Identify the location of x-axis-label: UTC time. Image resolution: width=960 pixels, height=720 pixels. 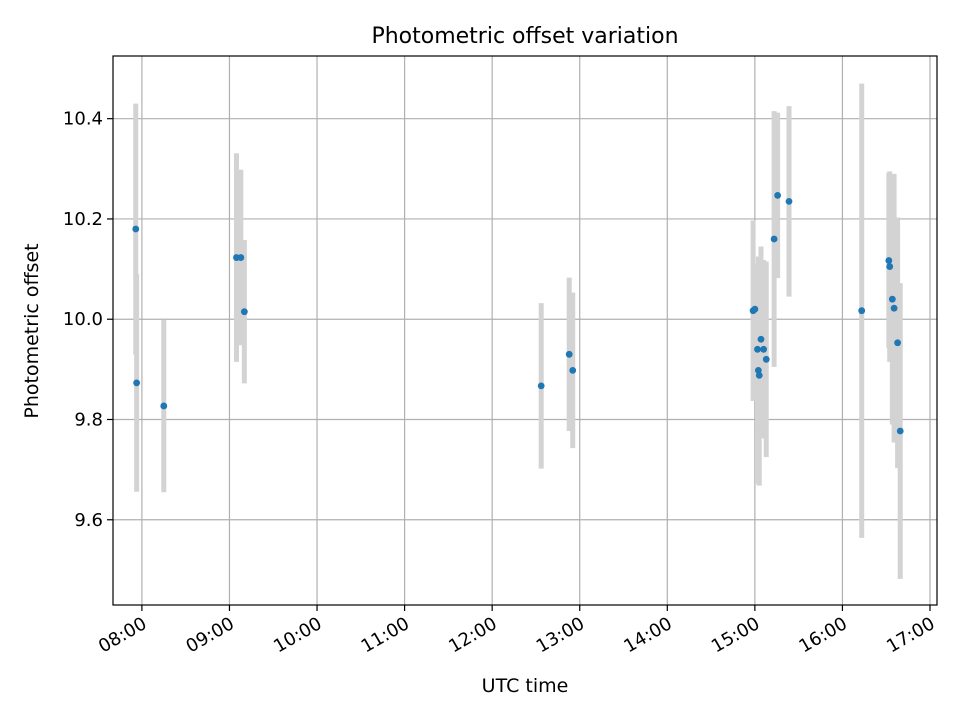
(525, 686).